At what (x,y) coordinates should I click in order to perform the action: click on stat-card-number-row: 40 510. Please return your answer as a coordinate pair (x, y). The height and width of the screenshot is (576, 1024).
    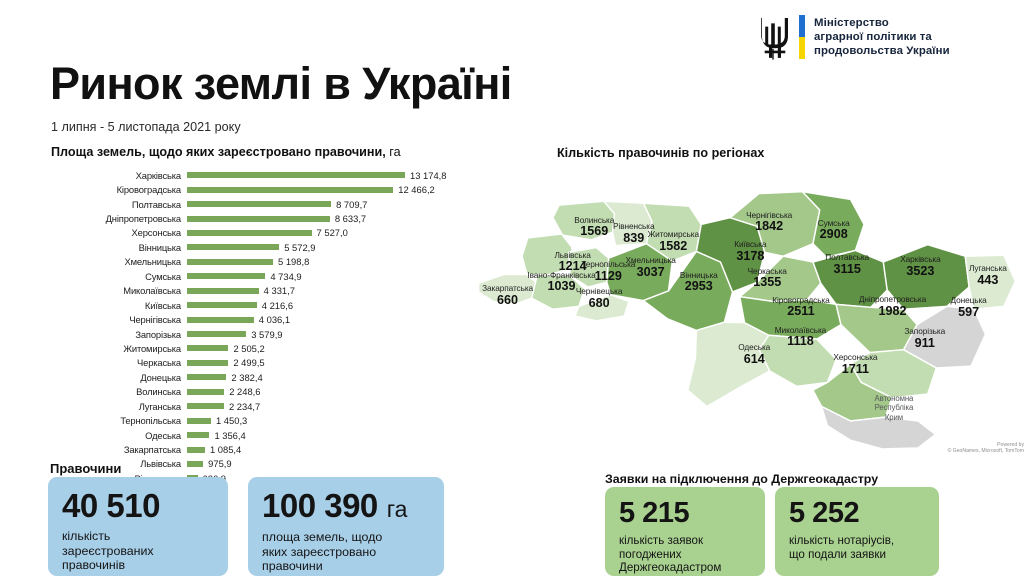
    Looking at the image, I should click on (138, 505).